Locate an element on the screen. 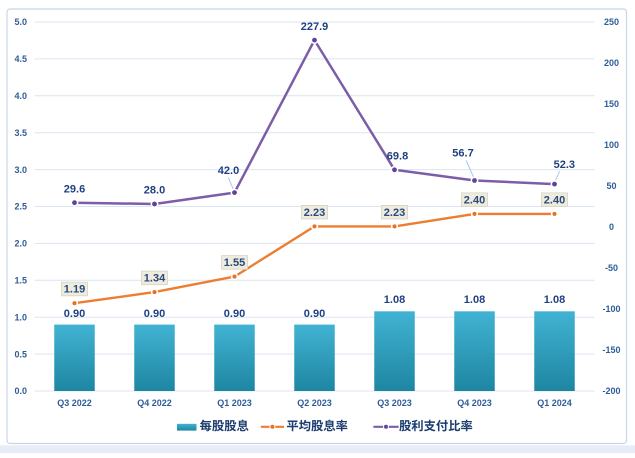  svg-text: Q2 2023 is located at coordinates (314, 403).